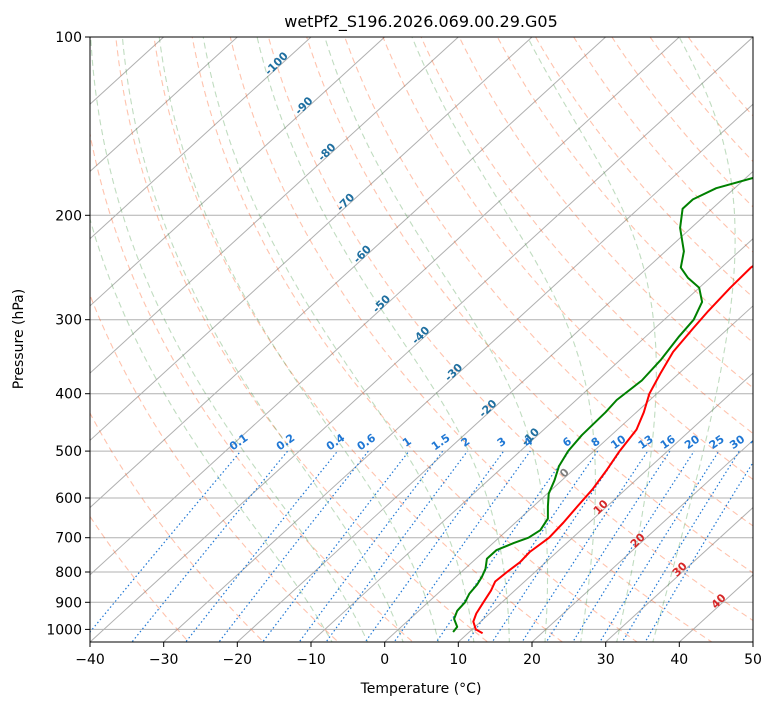 This screenshot has height=708, width=775. What do you see at coordinates (384, 660) in the screenshot?
I see `x-tick-label: 0` at bounding box center [384, 660].